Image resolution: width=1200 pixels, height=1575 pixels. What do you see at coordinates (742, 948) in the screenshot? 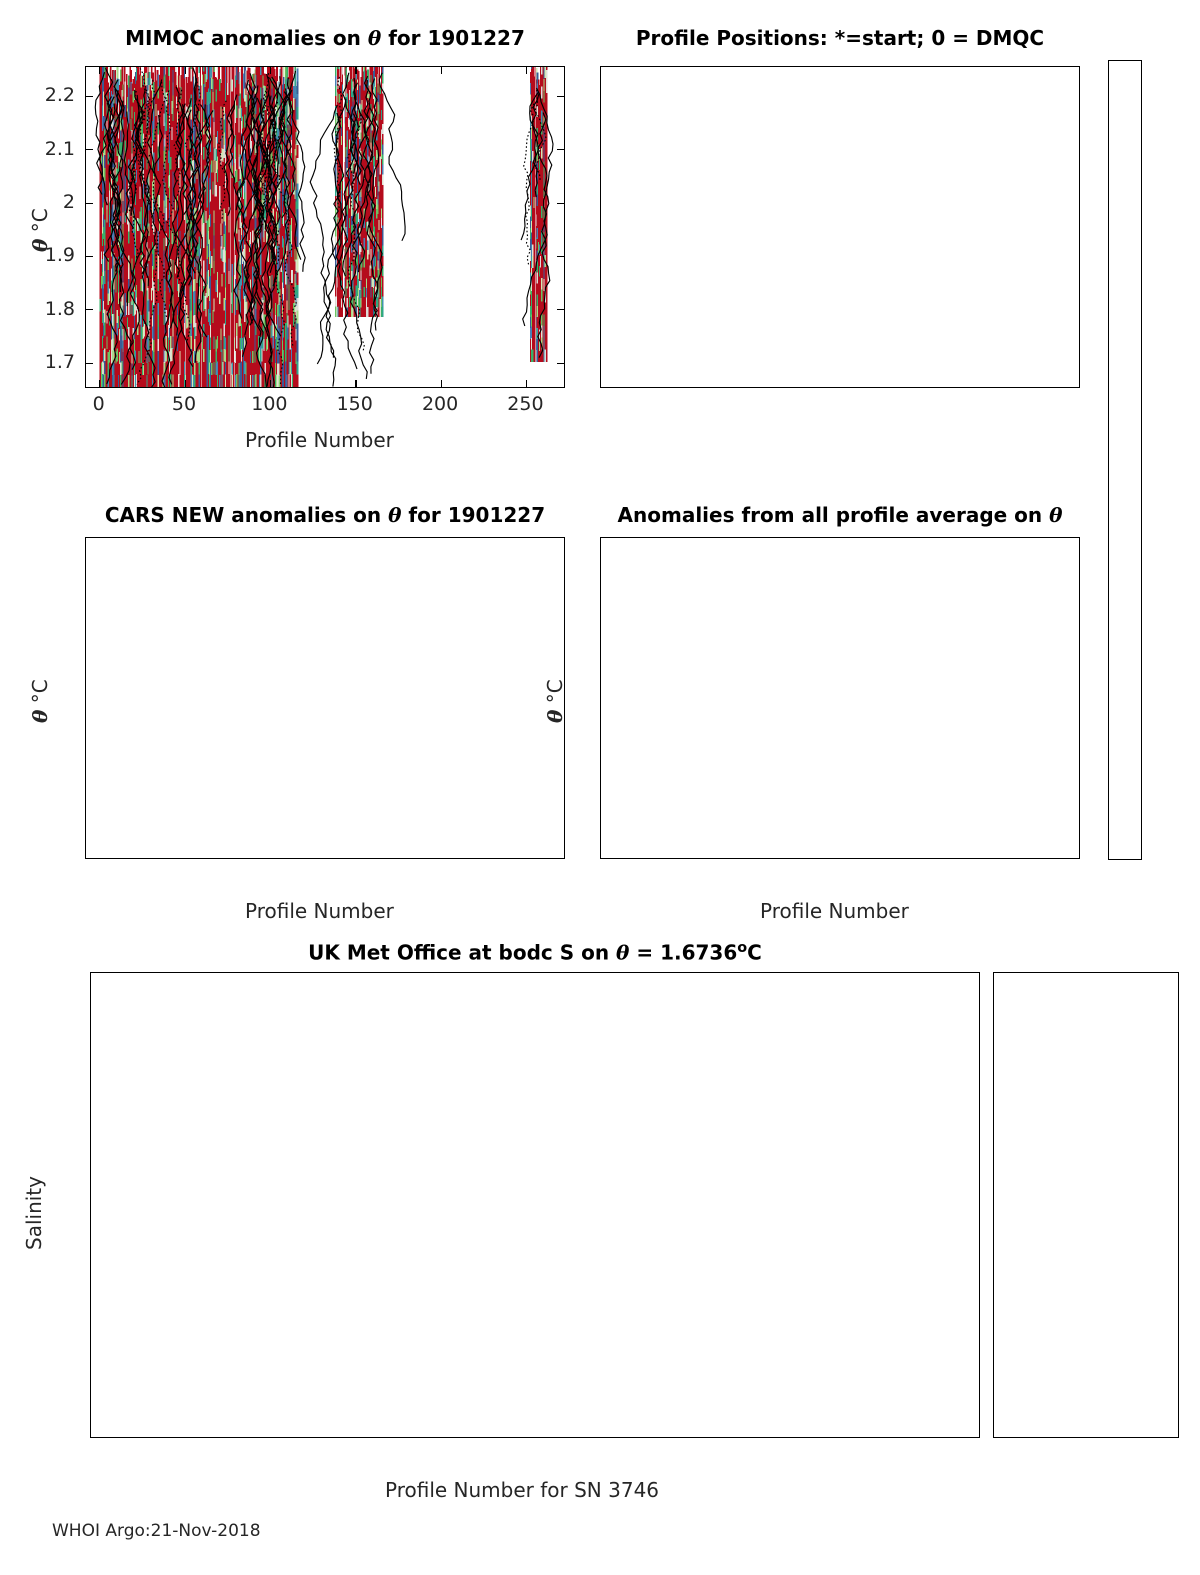
I see `degree-superscript: o` at bounding box center [742, 948].